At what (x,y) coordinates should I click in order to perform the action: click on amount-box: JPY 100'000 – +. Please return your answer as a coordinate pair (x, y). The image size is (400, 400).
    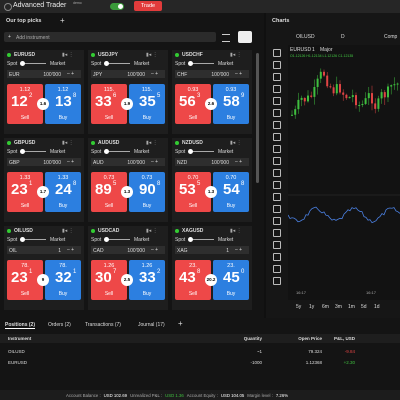
    Looking at the image, I should click on (128, 74).